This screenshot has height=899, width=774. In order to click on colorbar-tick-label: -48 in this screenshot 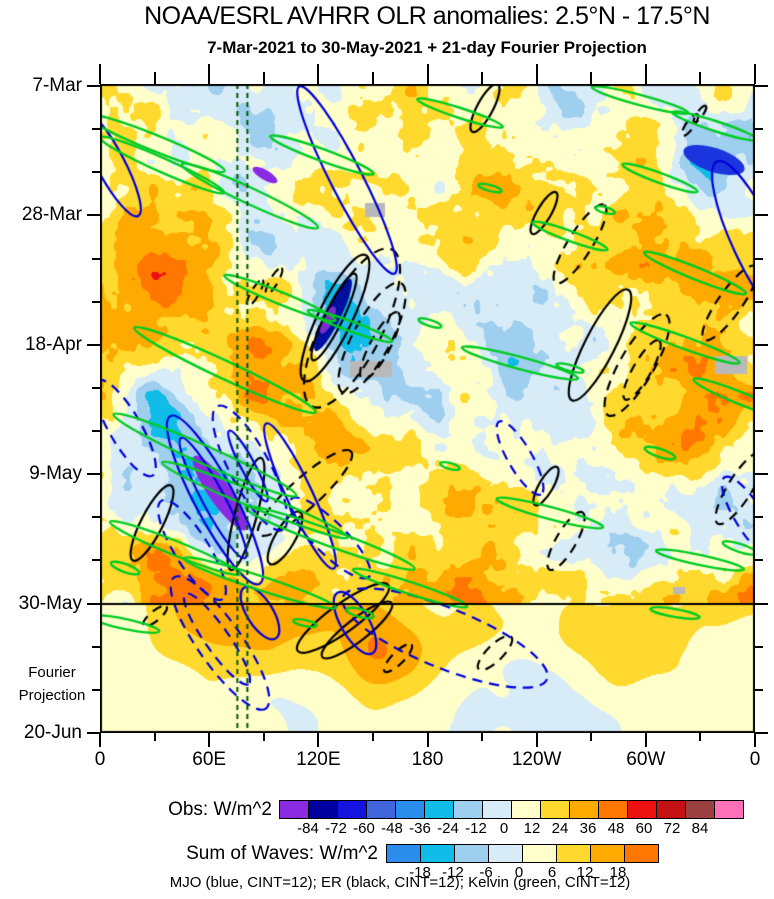, I will do `click(392, 828)`.